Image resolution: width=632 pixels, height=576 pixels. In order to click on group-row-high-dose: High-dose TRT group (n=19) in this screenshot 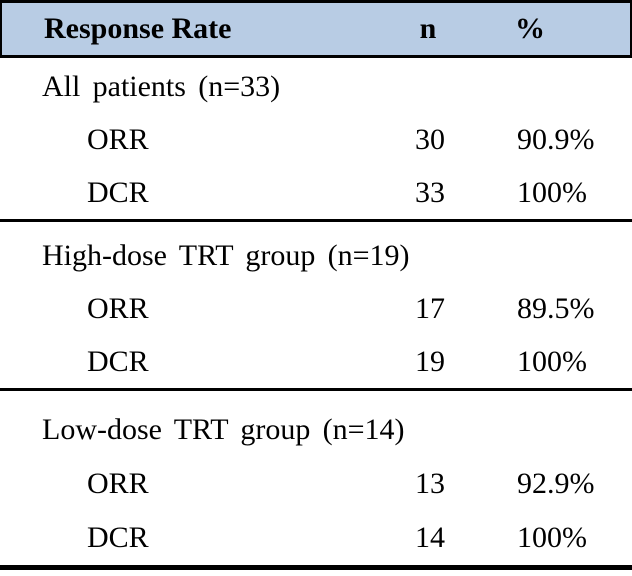, I will do `click(316, 255)`.